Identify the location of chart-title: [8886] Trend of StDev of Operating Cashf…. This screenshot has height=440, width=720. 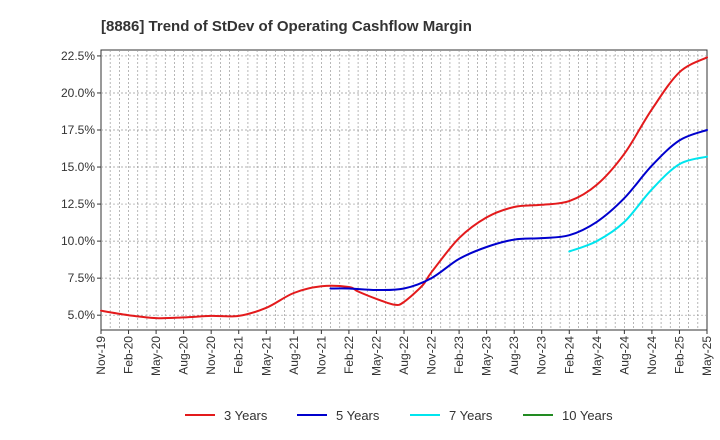
(286, 26).